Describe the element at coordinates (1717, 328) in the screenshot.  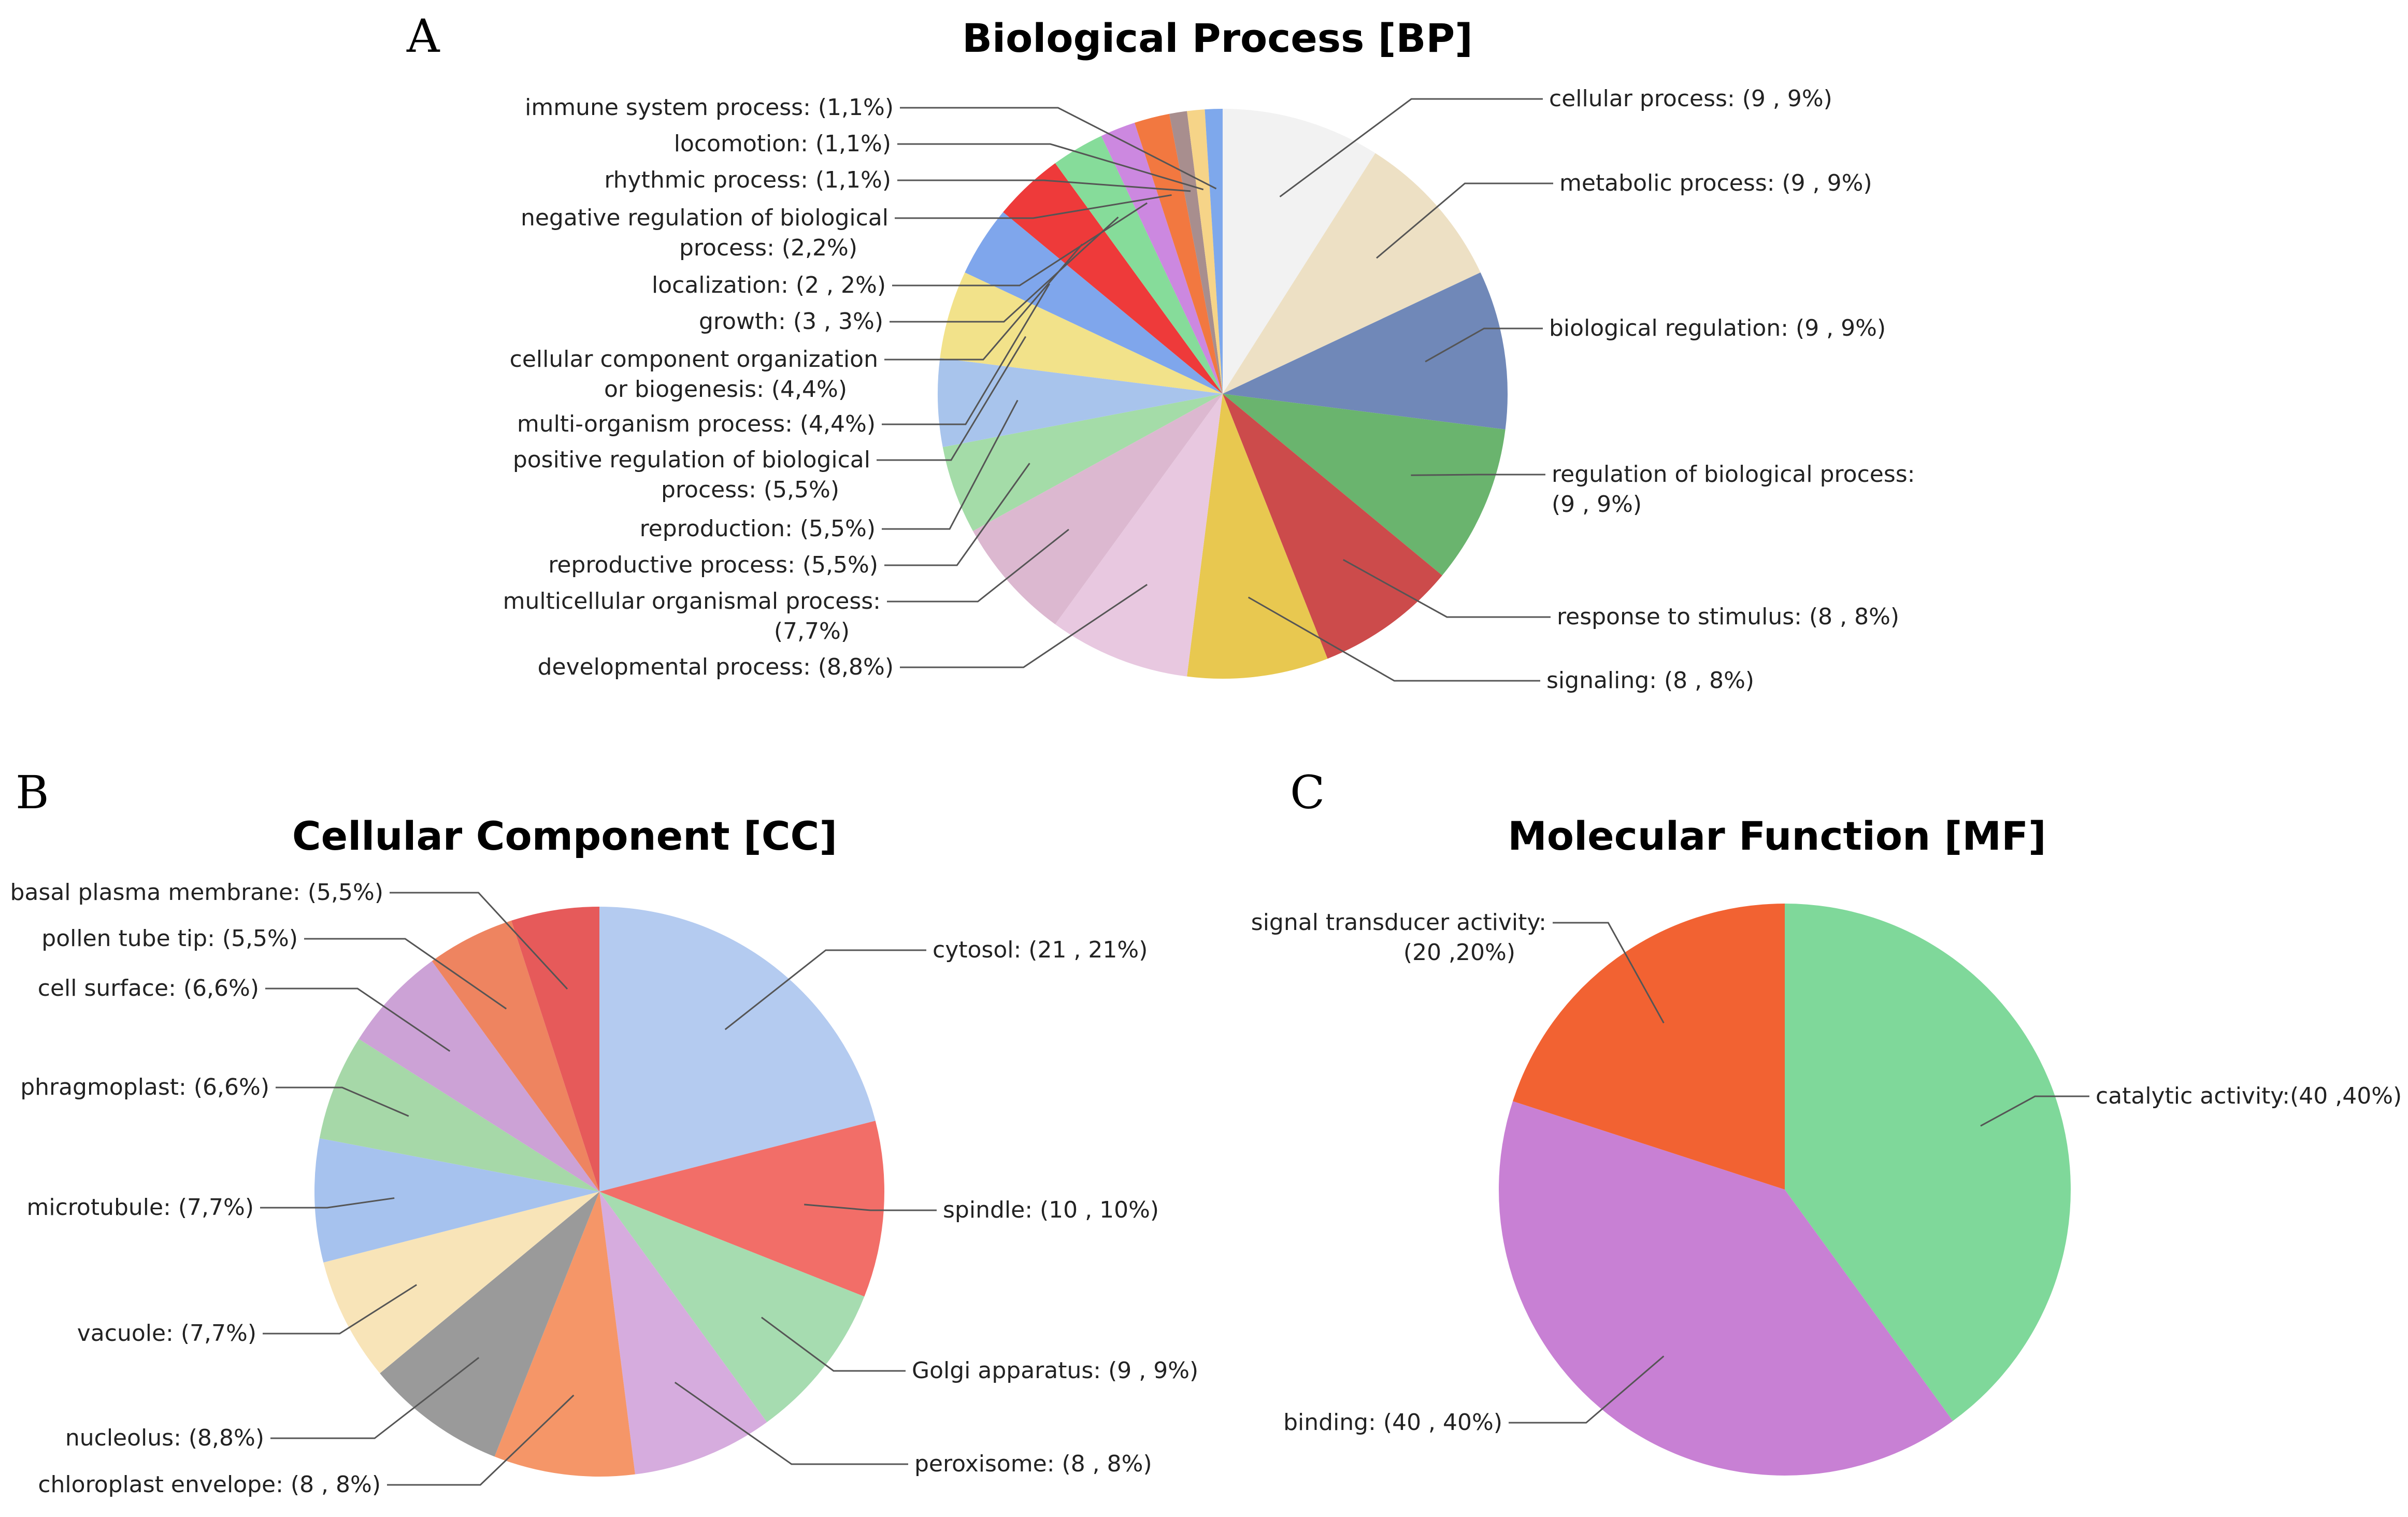
I see `bp-slice-label-2: biological regulation: (9 , 9%)` at that location.